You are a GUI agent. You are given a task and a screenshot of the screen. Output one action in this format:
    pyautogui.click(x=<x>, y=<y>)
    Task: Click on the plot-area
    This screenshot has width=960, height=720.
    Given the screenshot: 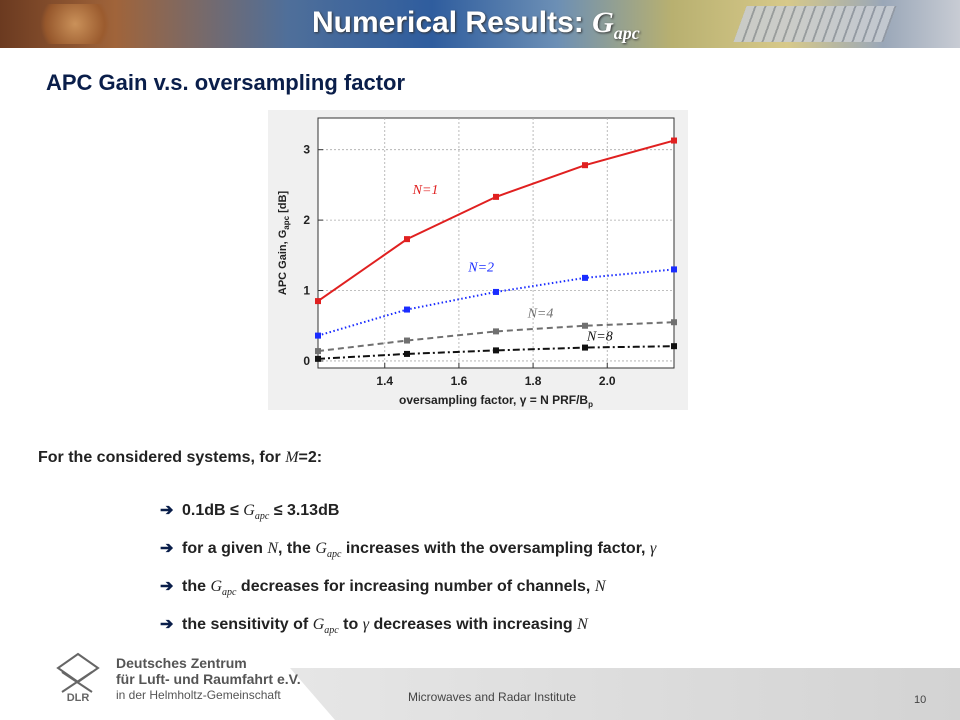 What is the action you would take?
    pyautogui.click(x=496, y=243)
    